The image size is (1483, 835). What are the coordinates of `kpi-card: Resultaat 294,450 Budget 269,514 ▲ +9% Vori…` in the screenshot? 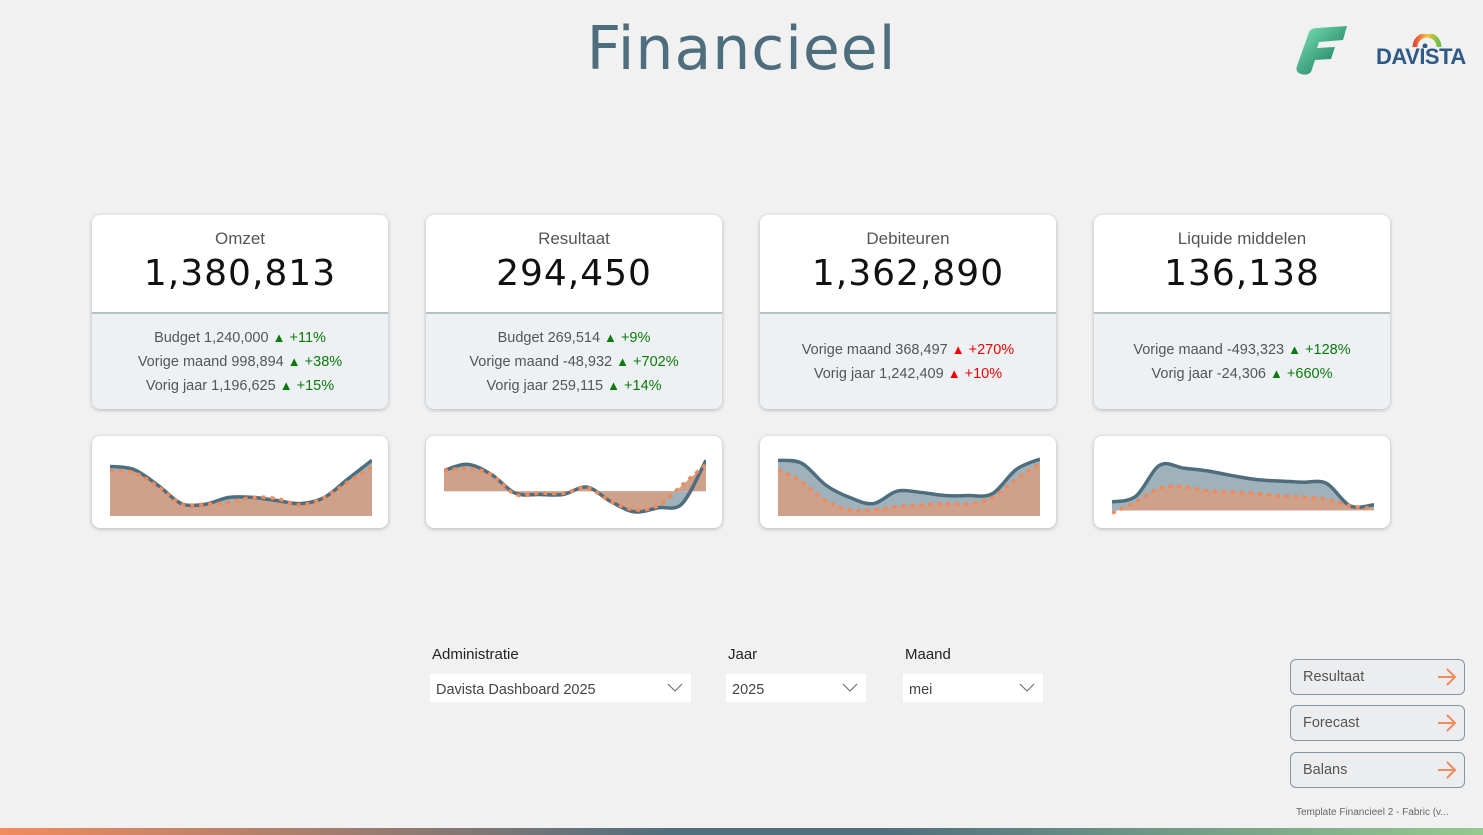 It's located at (574, 312).